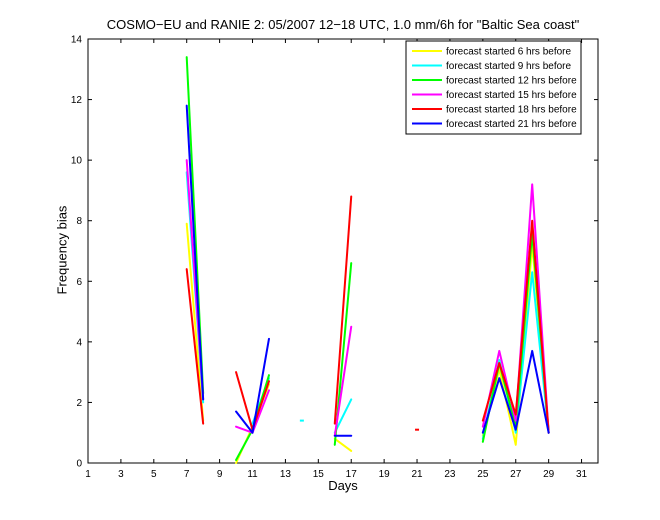 The height and width of the screenshot is (520, 660). Describe the element at coordinates (79, 464) in the screenshot. I see `y-tick-label: 0` at that location.